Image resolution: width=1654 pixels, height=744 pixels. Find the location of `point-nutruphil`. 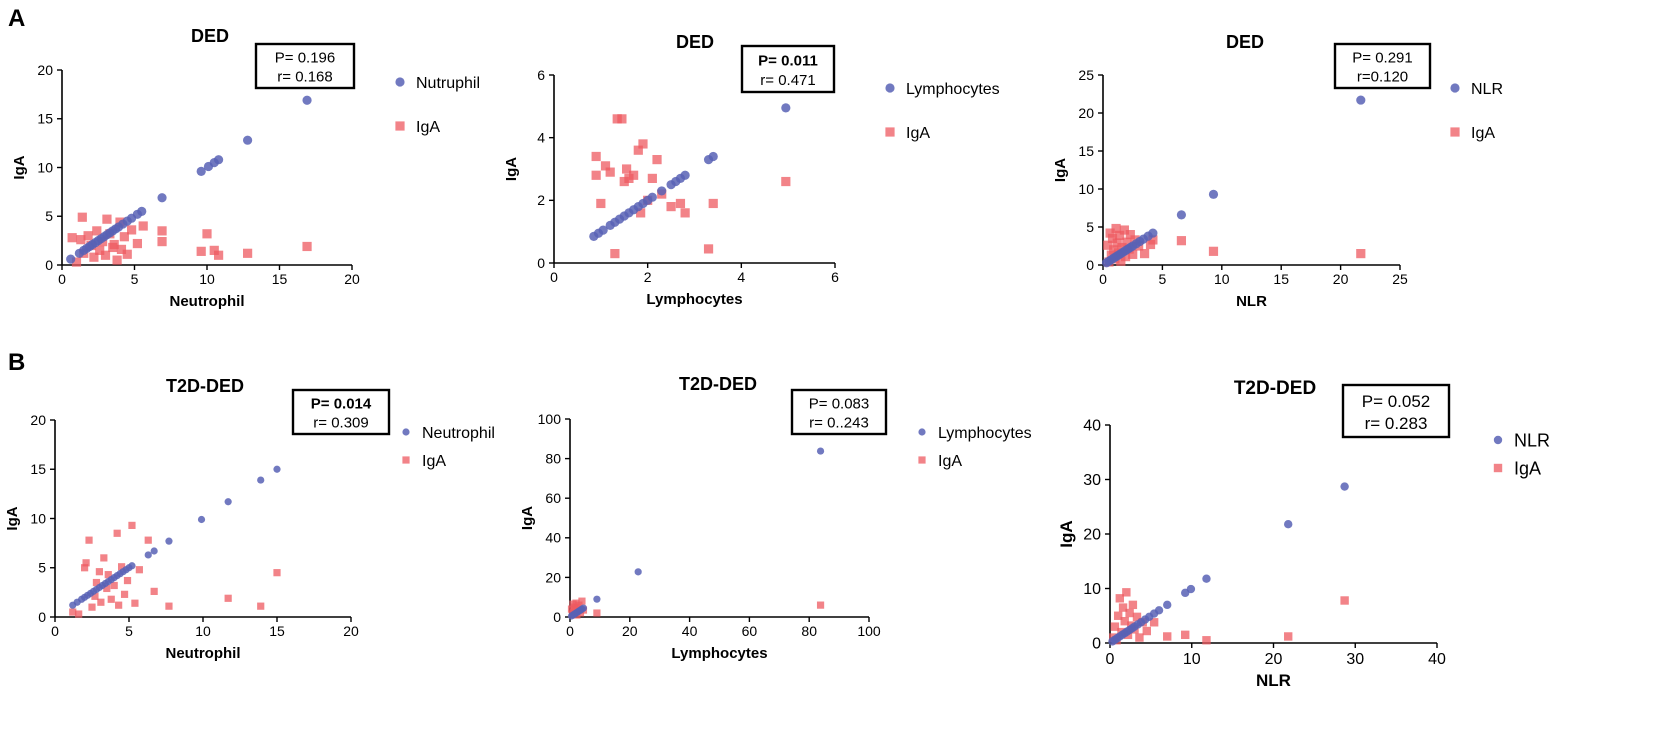

point-nutruphil is located at coordinates (307, 100).